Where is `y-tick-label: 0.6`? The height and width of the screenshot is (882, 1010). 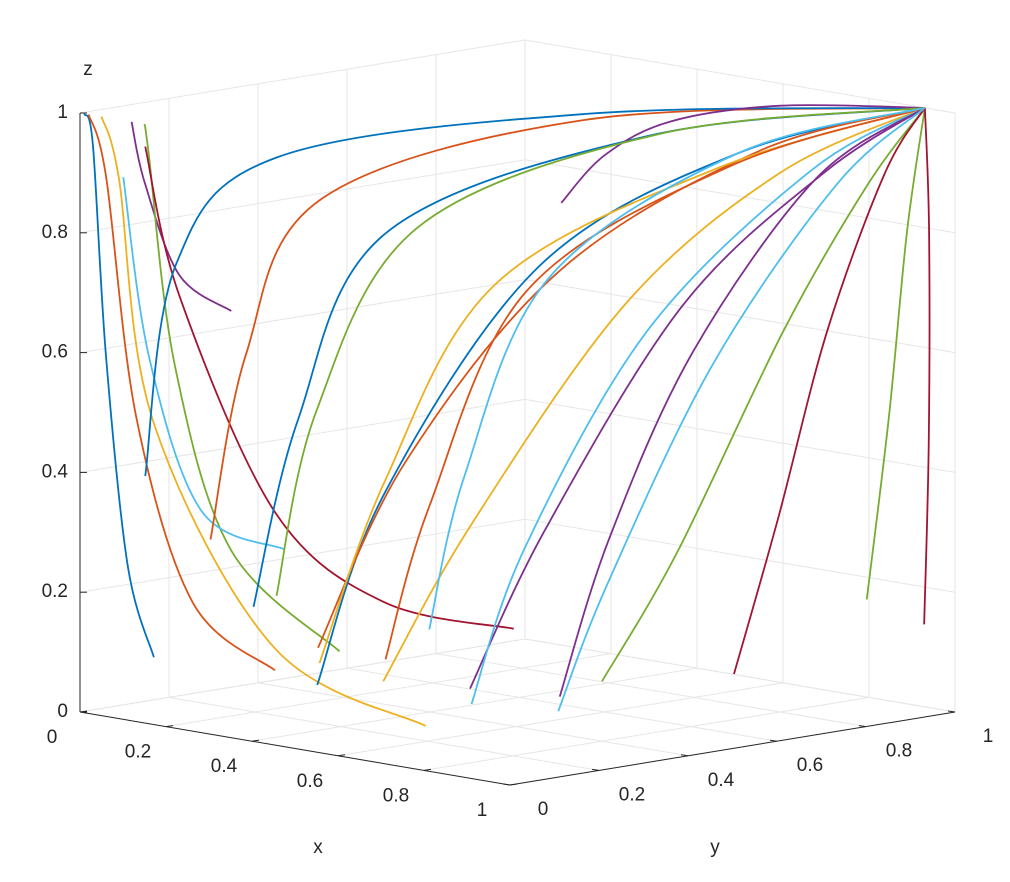 y-tick-label: 0.6 is located at coordinates (810, 765).